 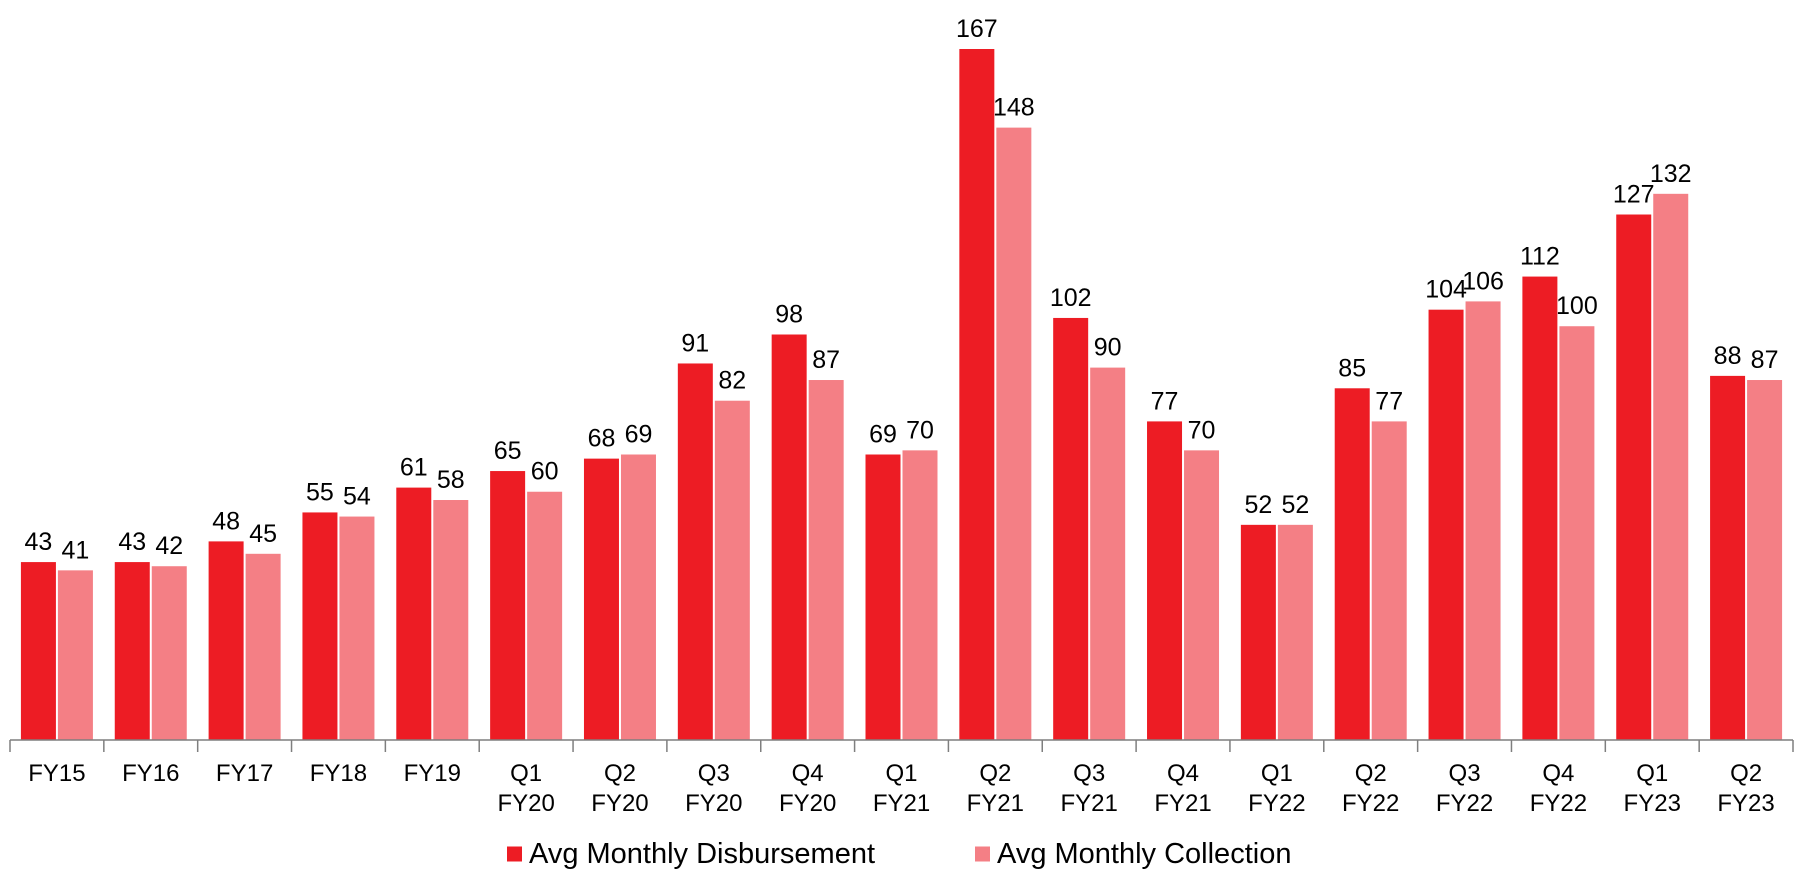 What do you see at coordinates (414, 468) in the screenshot?
I see `disbursement-value-label-5: 61` at bounding box center [414, 468].